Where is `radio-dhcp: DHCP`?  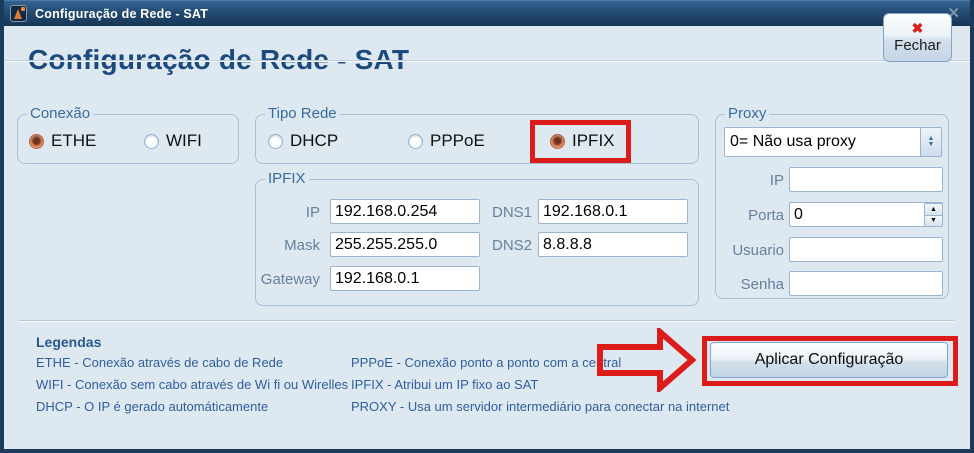
radio-dhcp: DHCP is located at coordinates (303, 141).